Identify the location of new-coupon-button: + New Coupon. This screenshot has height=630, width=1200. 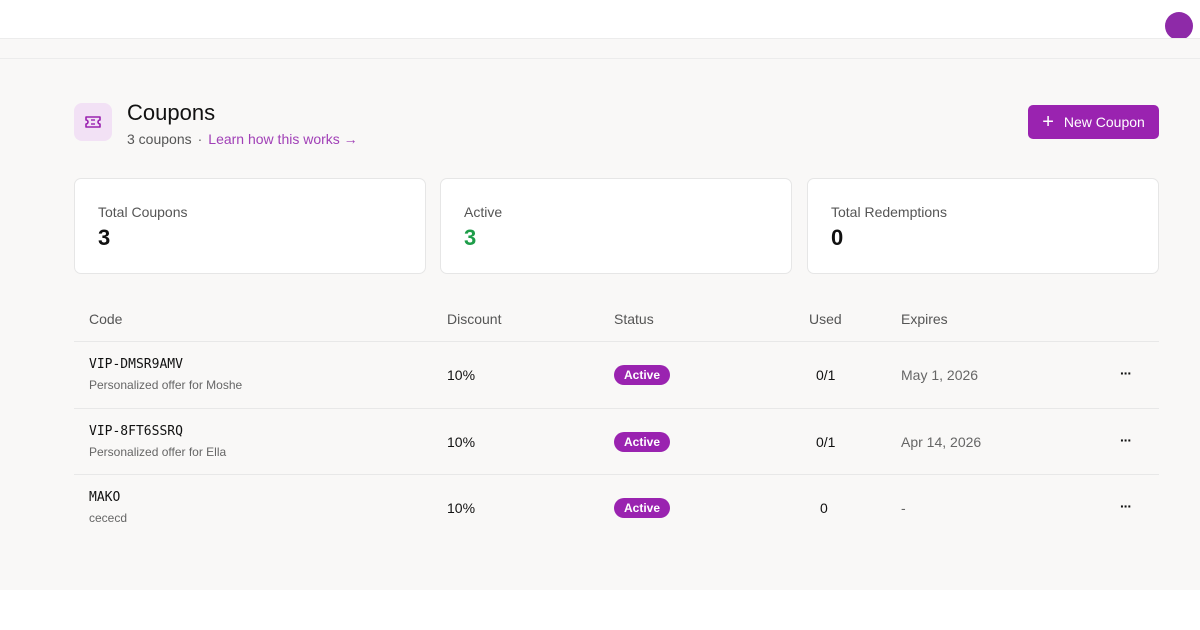
(1093, 122).